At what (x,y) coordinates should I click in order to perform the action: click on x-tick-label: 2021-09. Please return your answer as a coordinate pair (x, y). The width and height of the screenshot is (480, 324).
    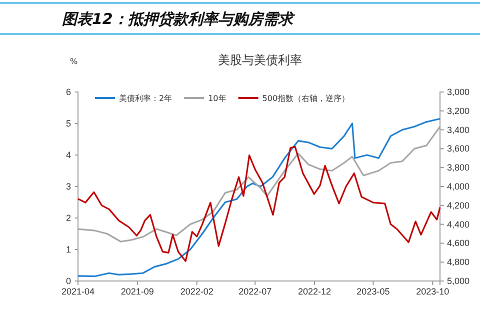
    Looking at the image, I should click on (137, 291).